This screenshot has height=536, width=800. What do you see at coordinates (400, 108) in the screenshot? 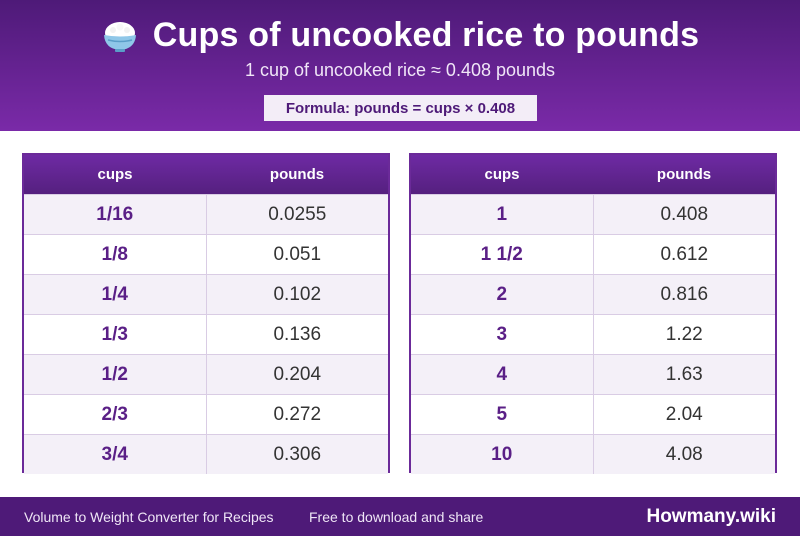
I see `formula-badge: Formula: pounds = cups × 0.408` at bounding box center [400, 108].